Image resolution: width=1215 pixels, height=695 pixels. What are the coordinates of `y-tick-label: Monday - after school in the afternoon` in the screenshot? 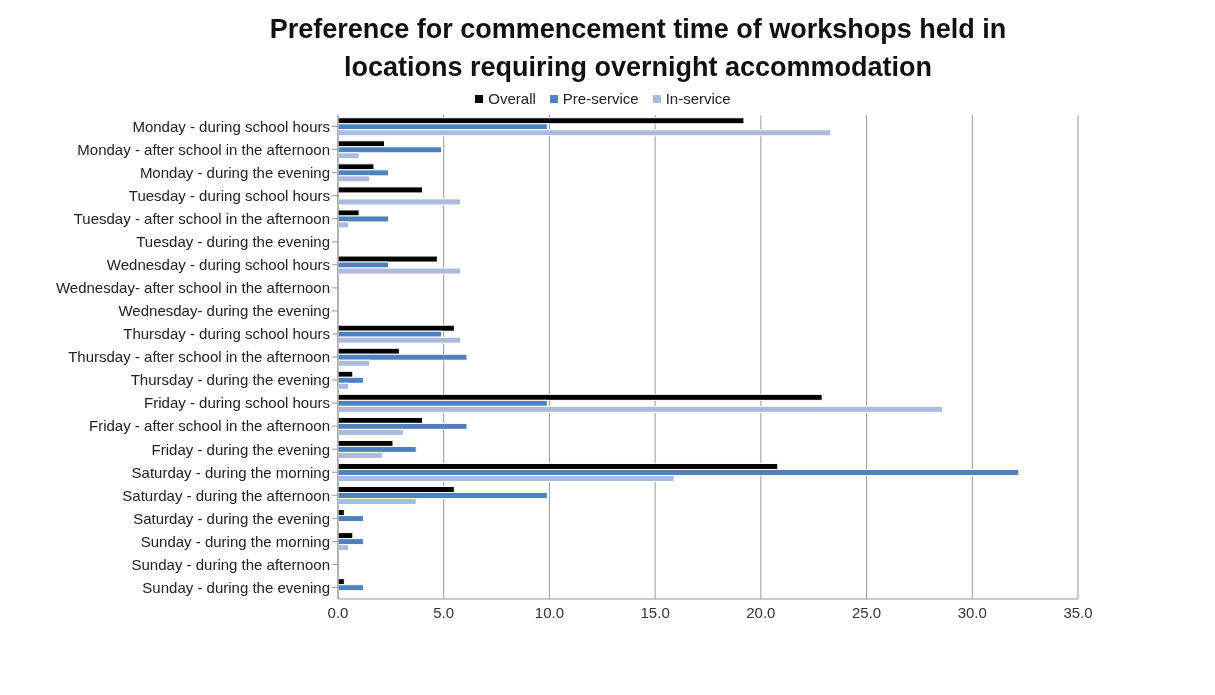 It's located at (203, 149).